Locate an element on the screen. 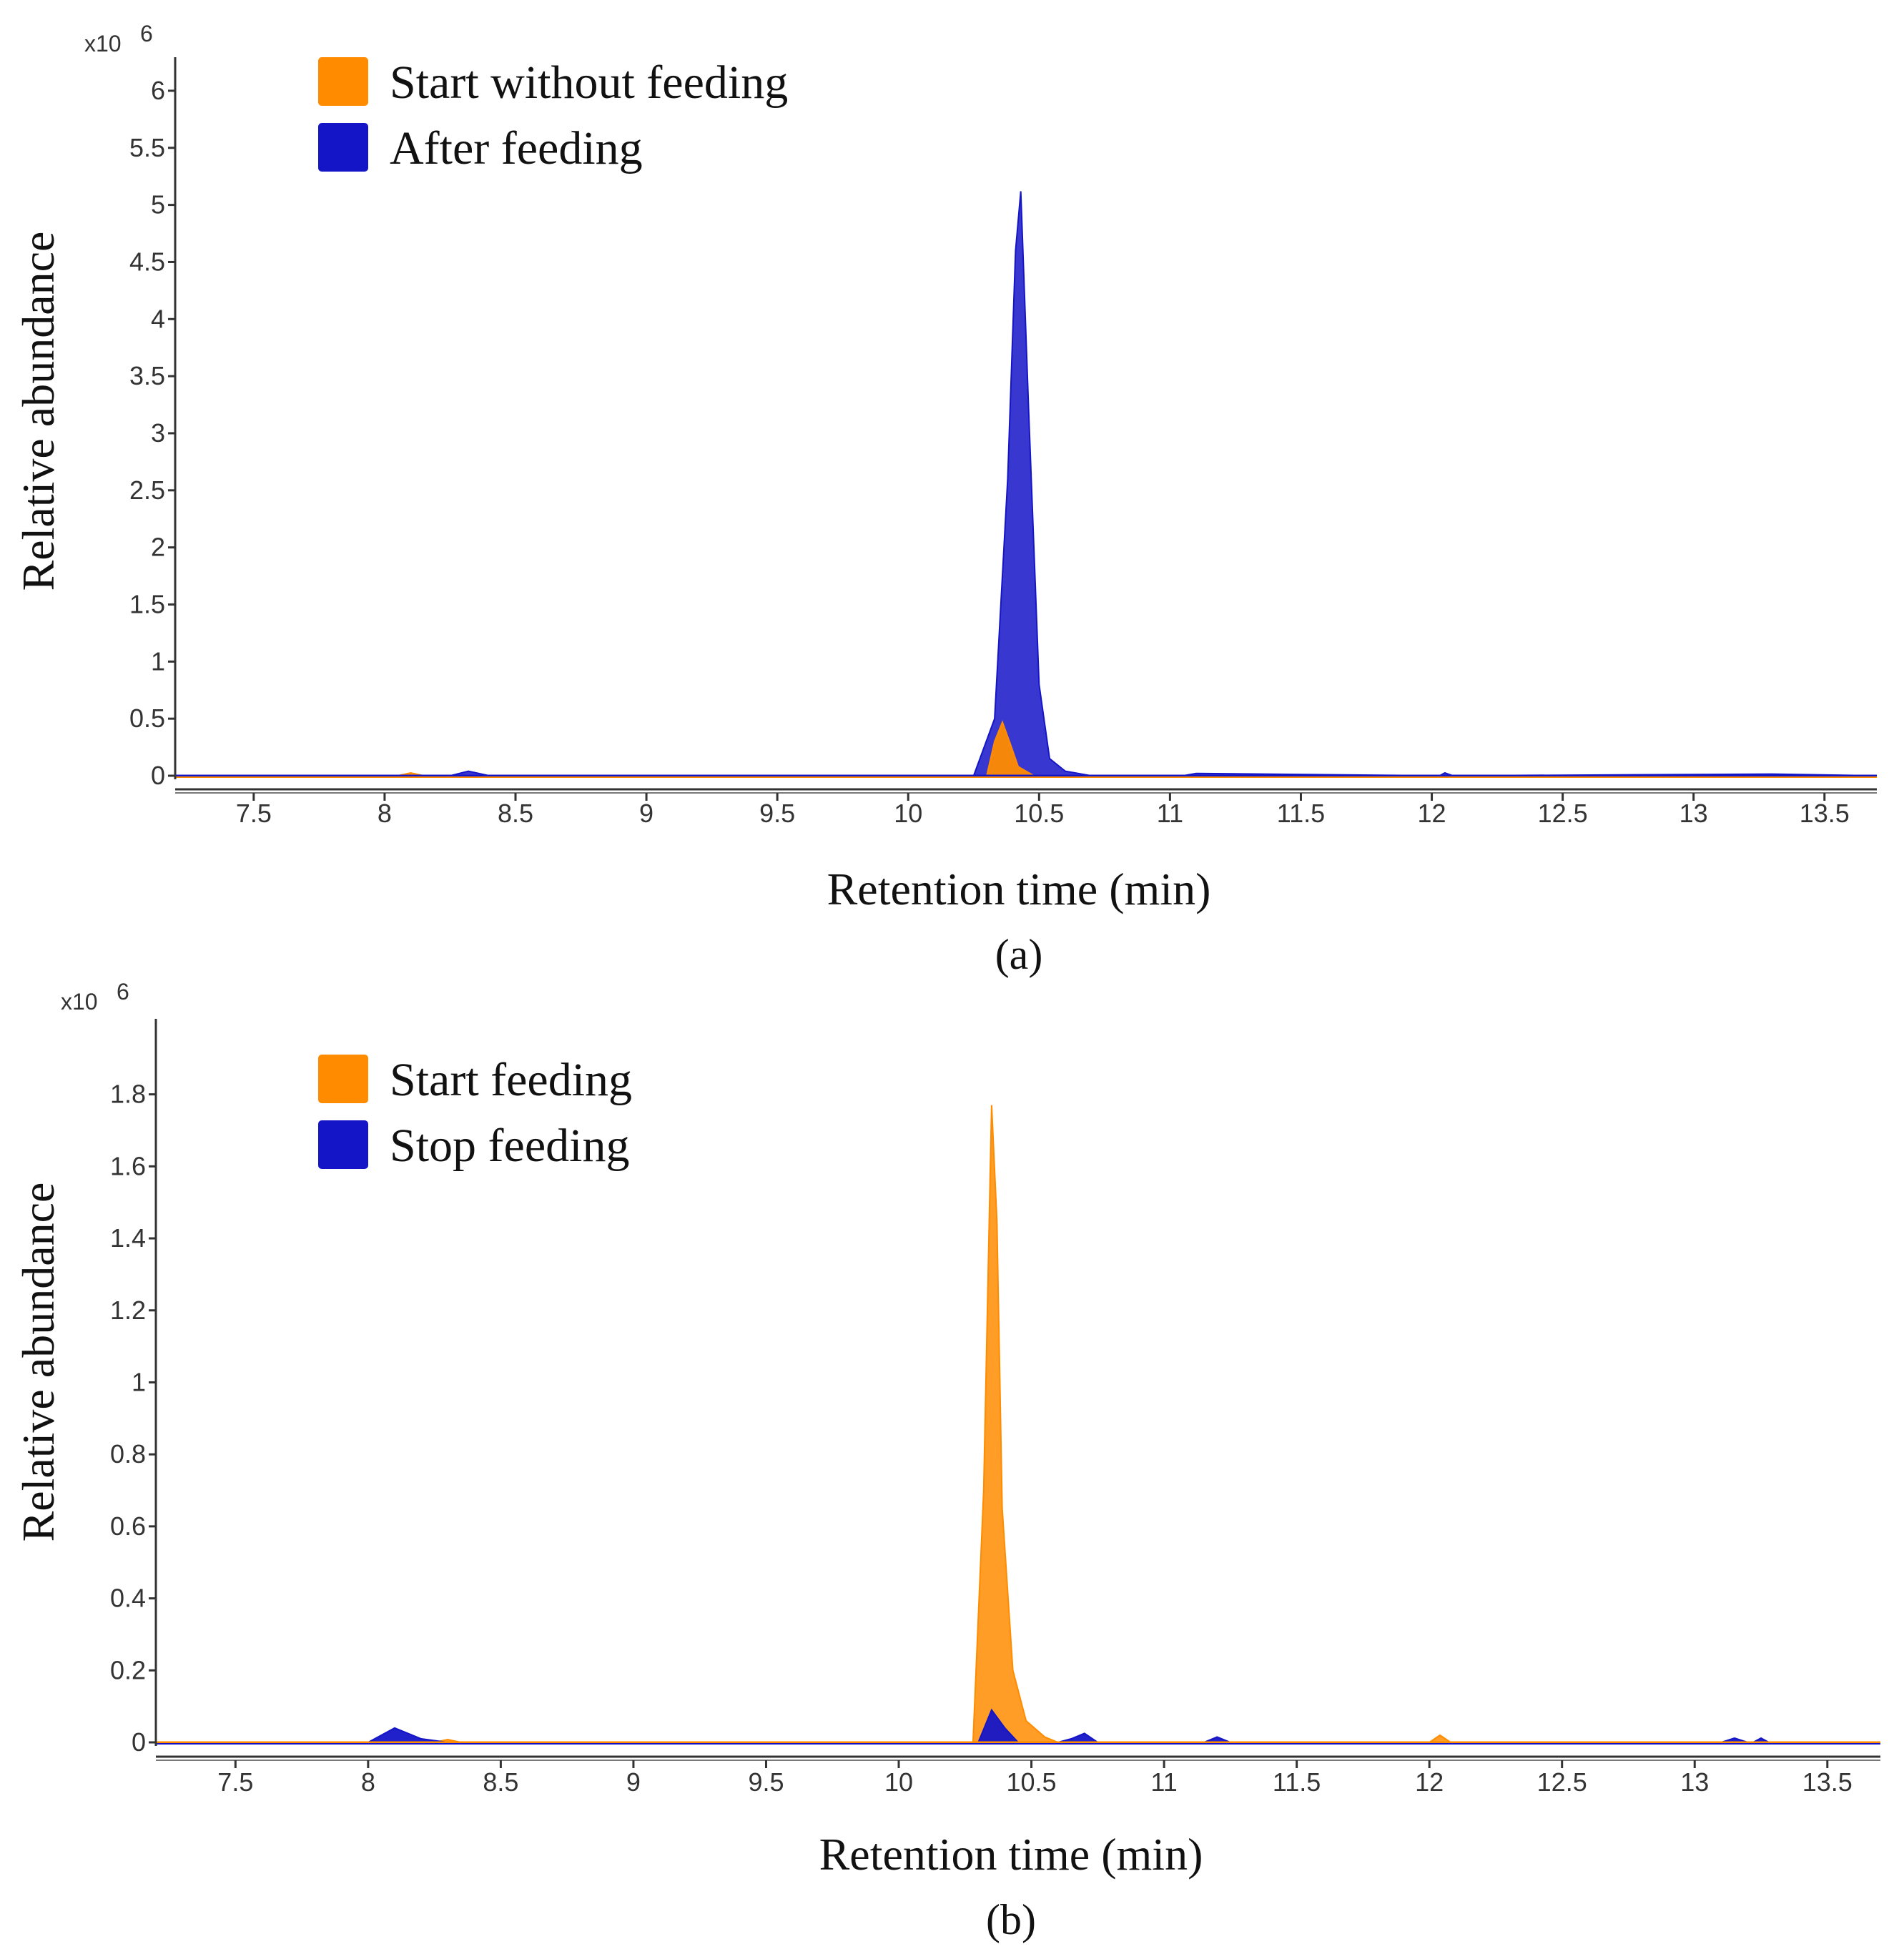 The image size is (1904, 1954). legend-label: Start feeding is located at coordinates (511, 1080).